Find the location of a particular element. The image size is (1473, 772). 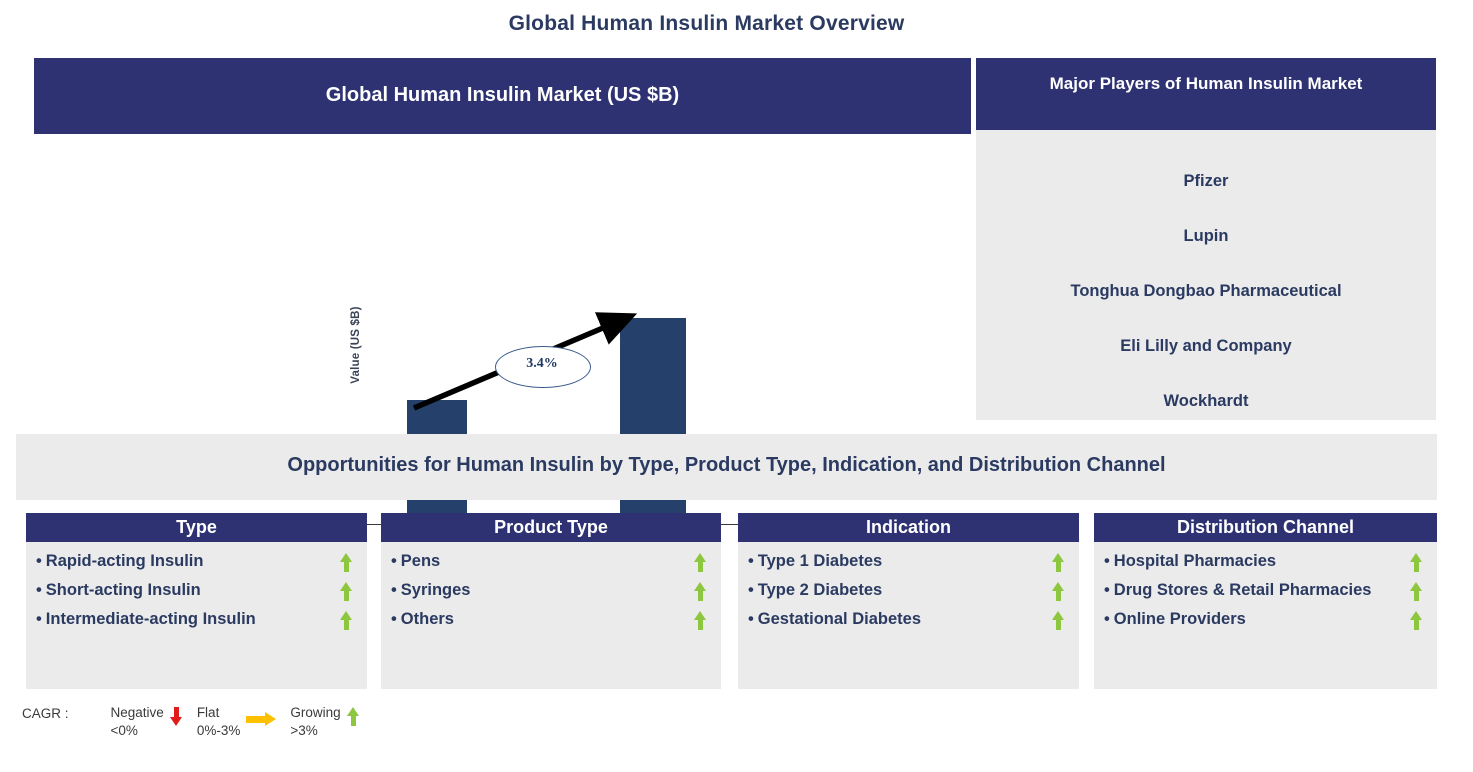

category-item-label: • Intermediate-acting Insulin is located at coordinates (145, 619).